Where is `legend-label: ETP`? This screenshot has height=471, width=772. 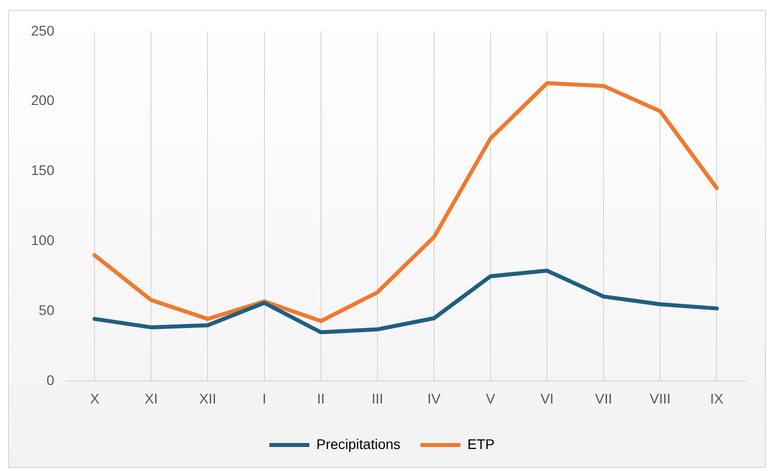
legend-label: ETP is located at coordinates (481, 444).